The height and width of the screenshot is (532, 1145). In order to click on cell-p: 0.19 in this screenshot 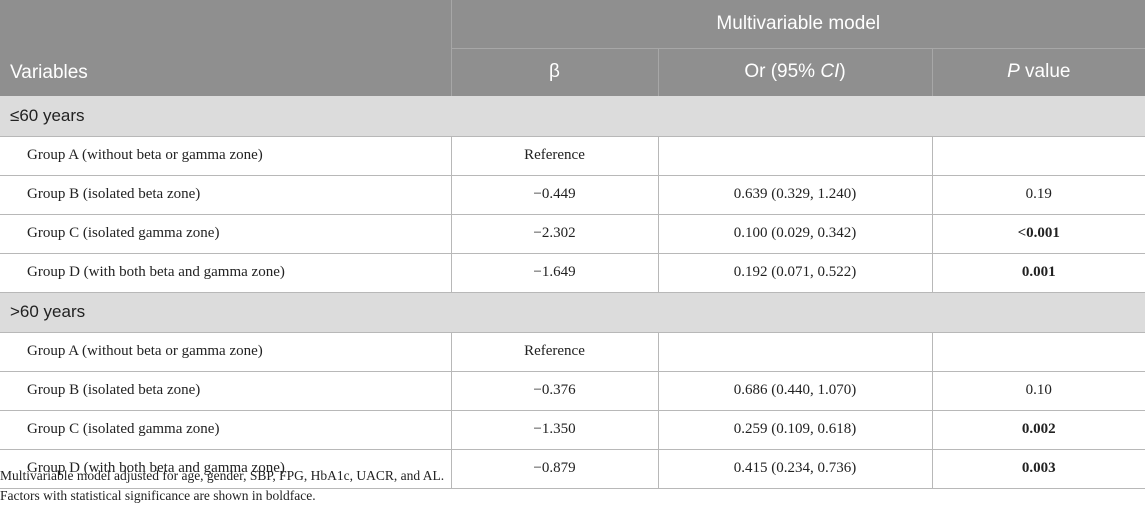, I will do `click(1038, 195)`.